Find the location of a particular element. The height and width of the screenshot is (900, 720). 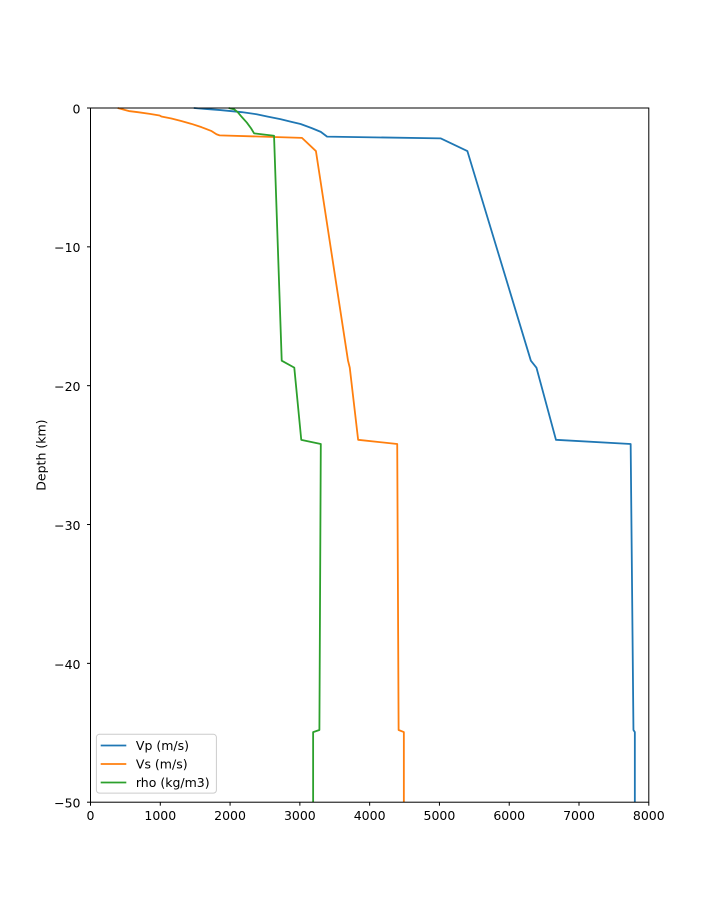

x-tick-label: 7000 is located at coordinates (579, 815).